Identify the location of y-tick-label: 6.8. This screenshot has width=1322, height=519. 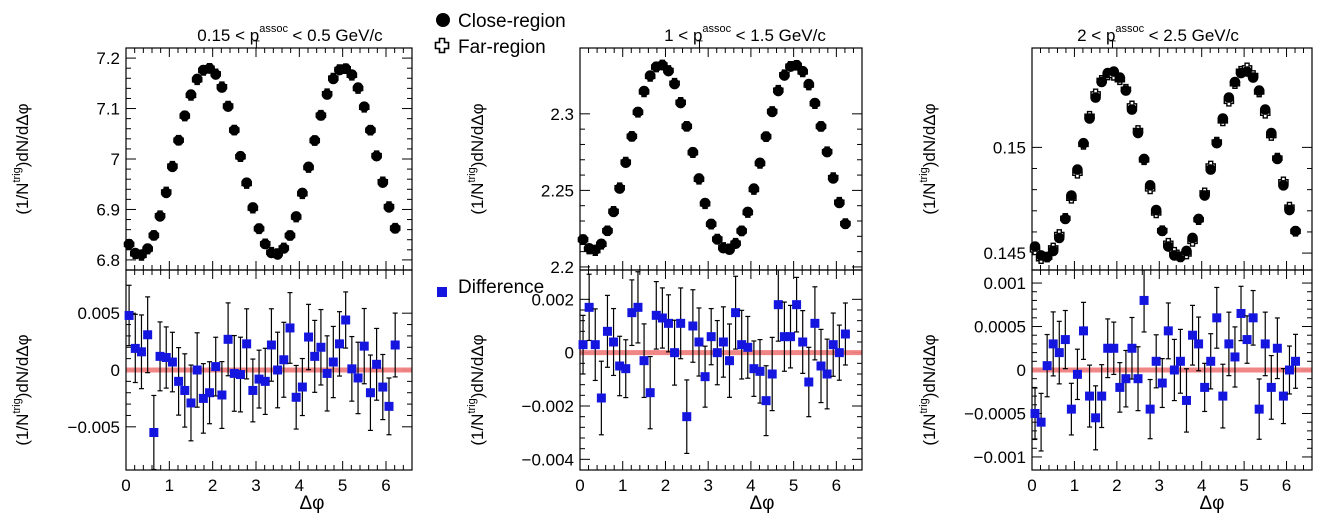
(108, 260).